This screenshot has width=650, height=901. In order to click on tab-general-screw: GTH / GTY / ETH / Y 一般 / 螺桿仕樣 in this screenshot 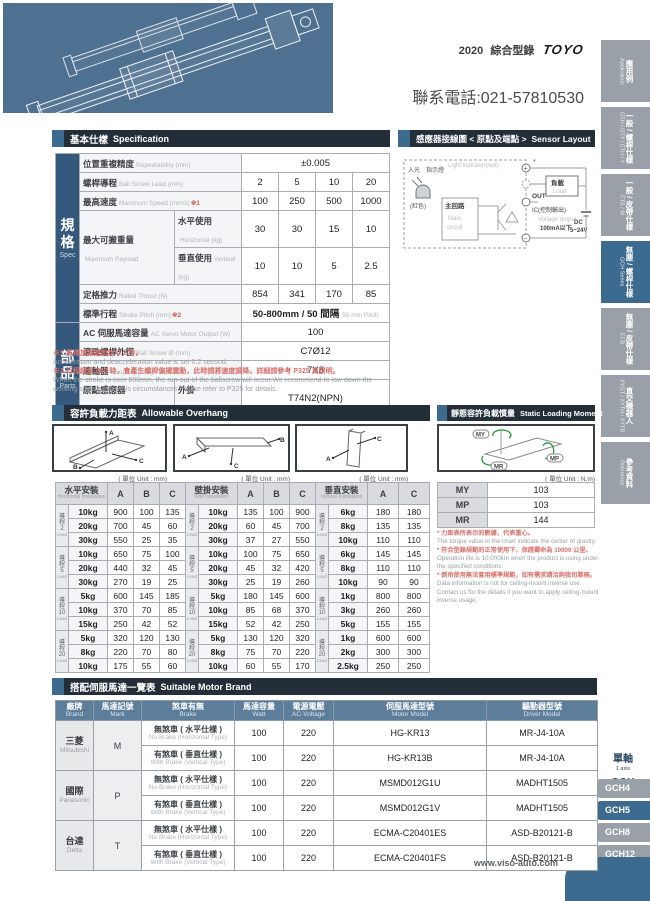, I will do `click(625, 138)`.